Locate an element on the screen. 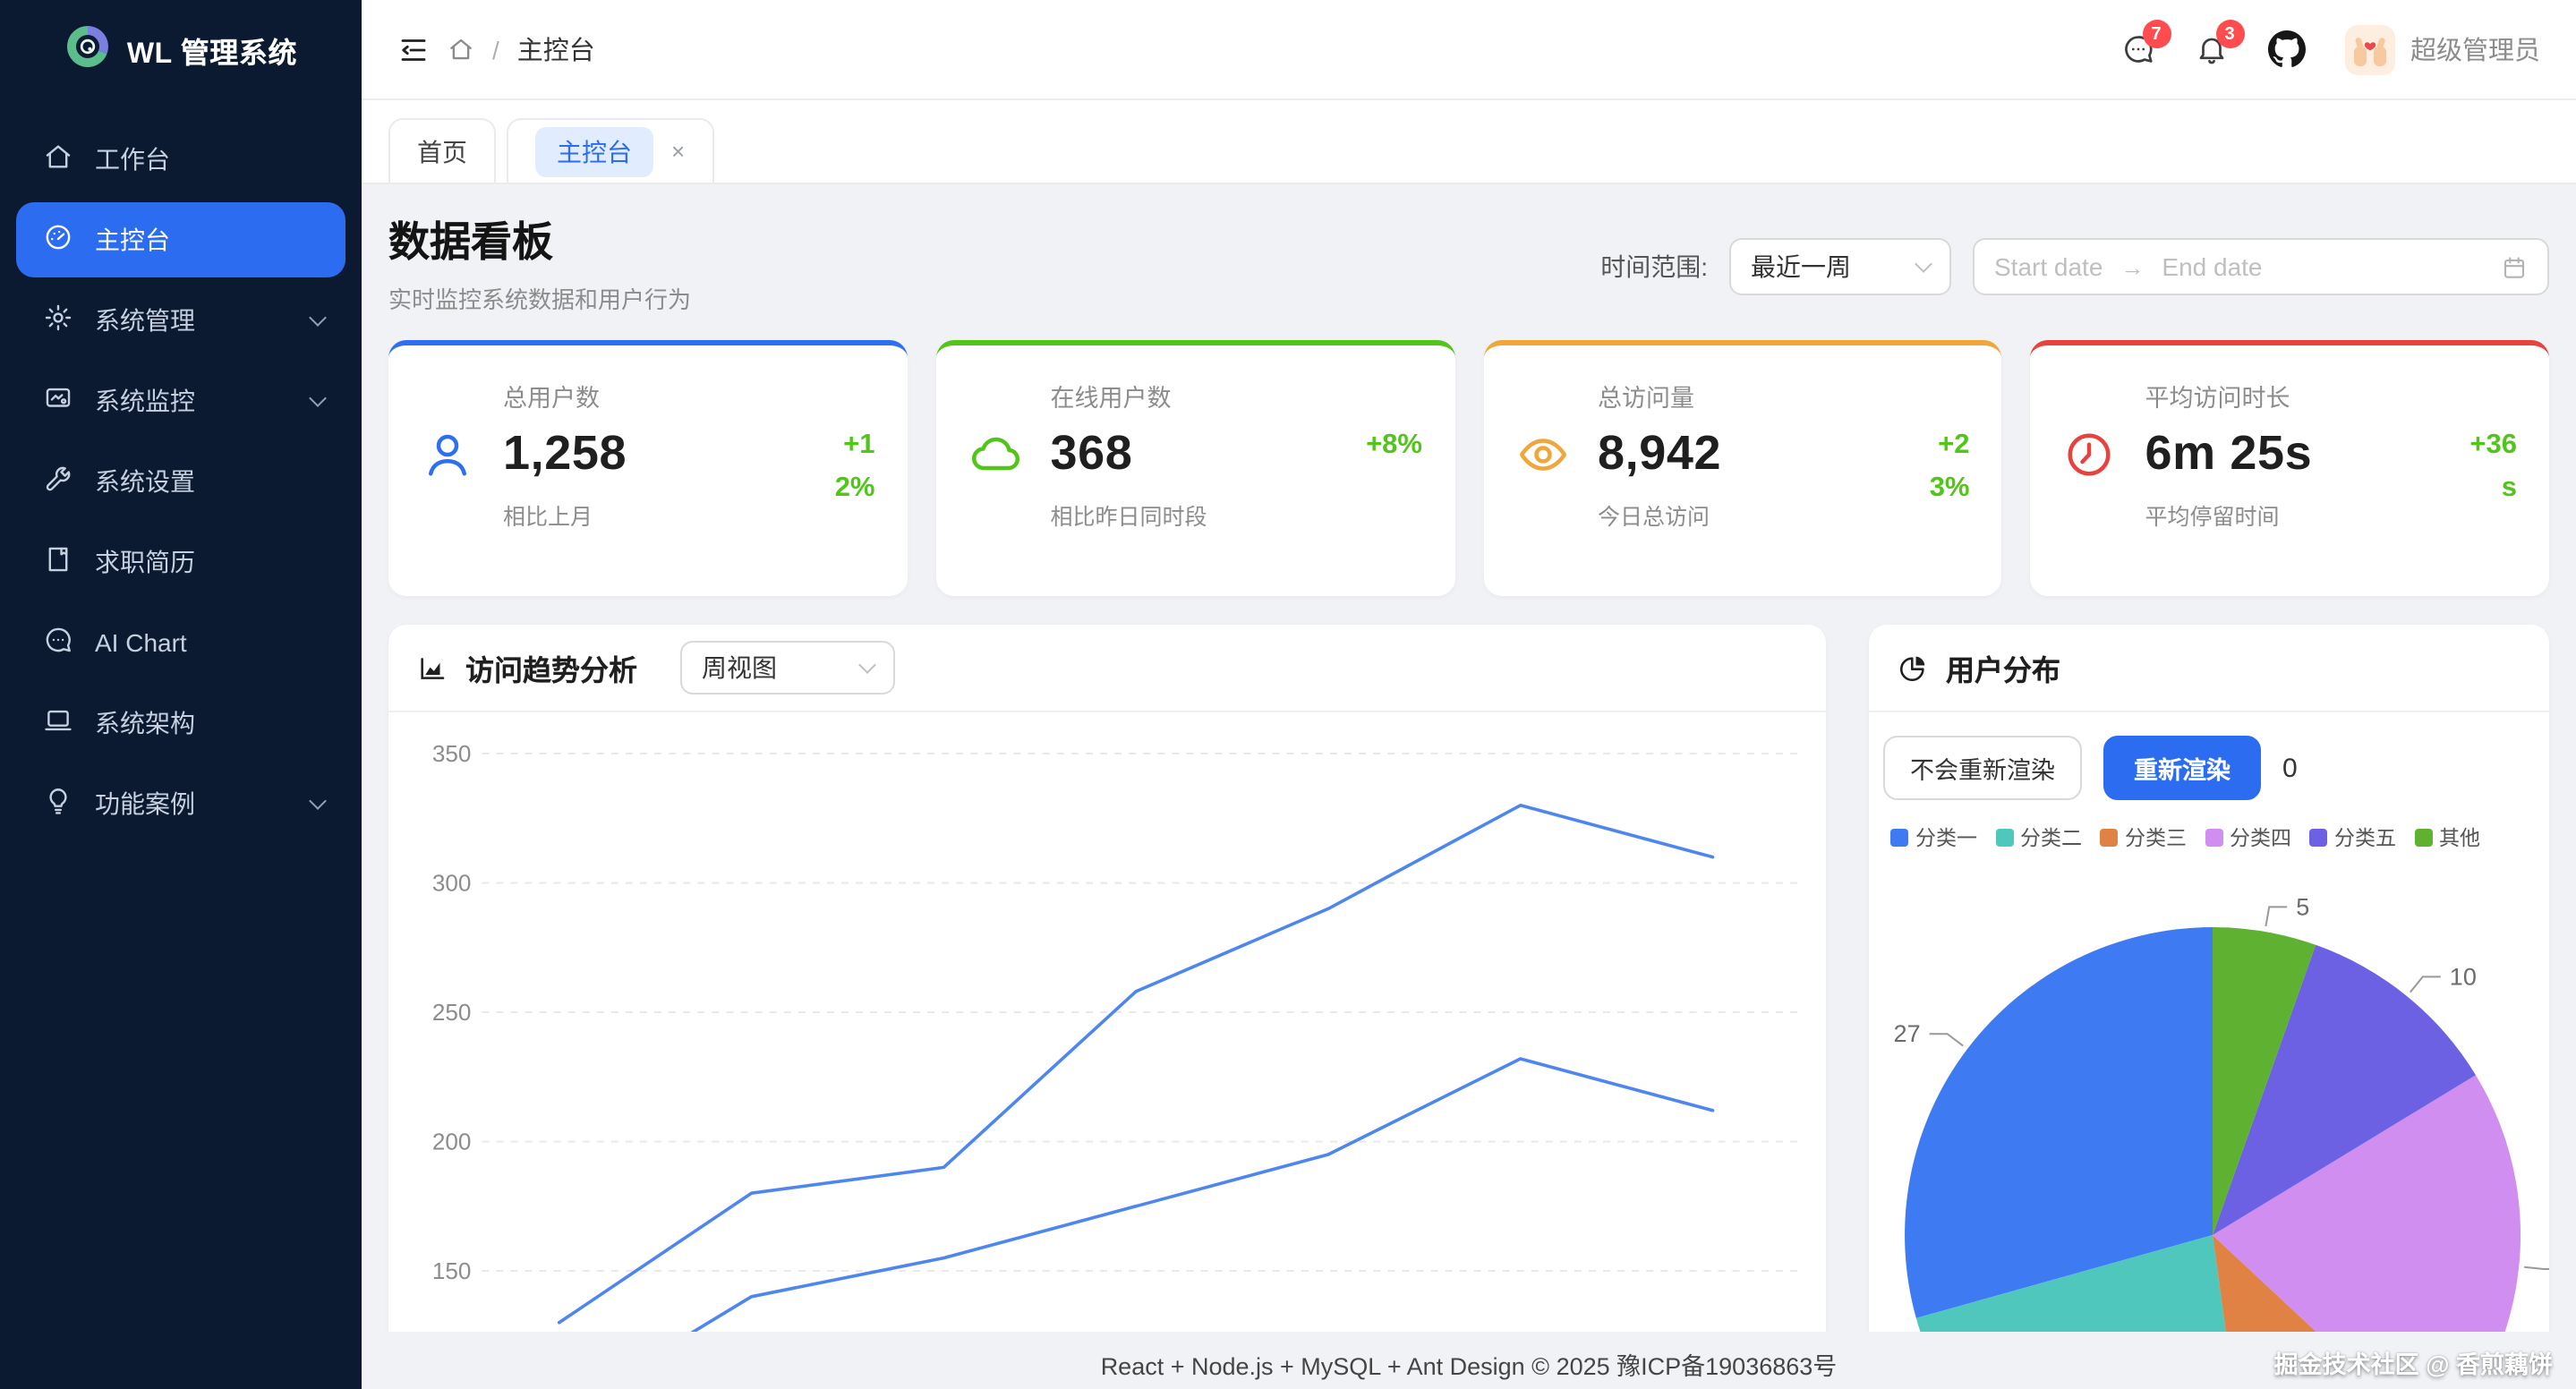 This screenshot has width=2576, height=1389. no-rerender-button: 不会重新渲染 is located at coordinates (1982, 768).